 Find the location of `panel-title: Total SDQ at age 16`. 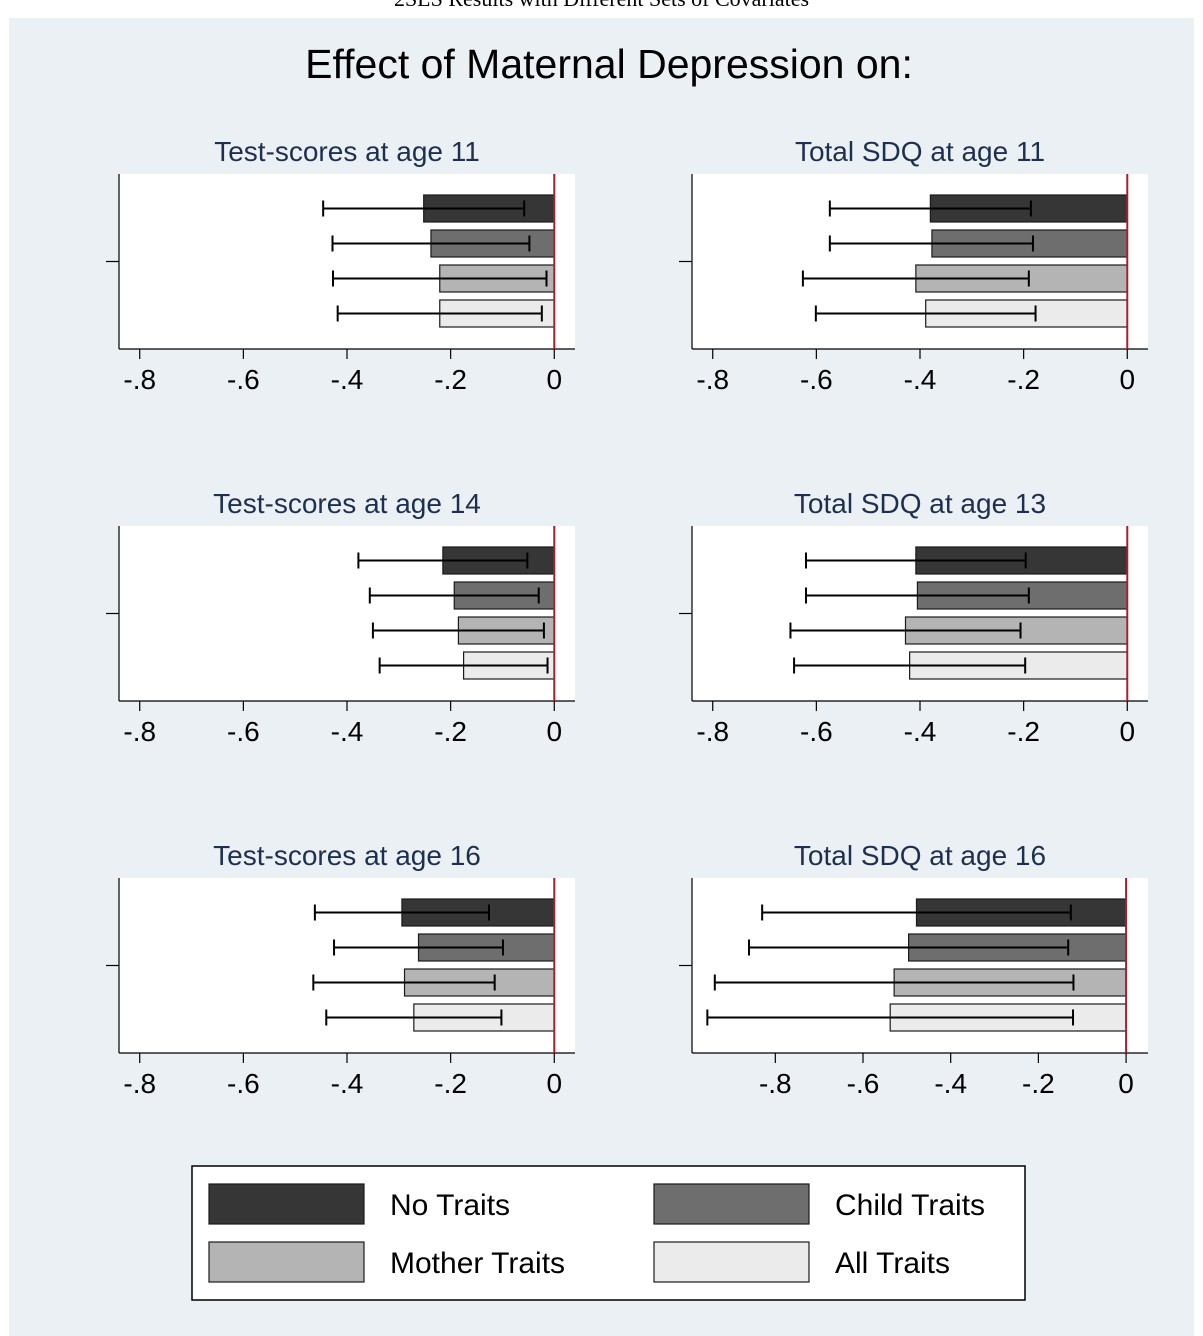

panel-title: Total SDQ at age 16 is located at coordinates (920, 855).